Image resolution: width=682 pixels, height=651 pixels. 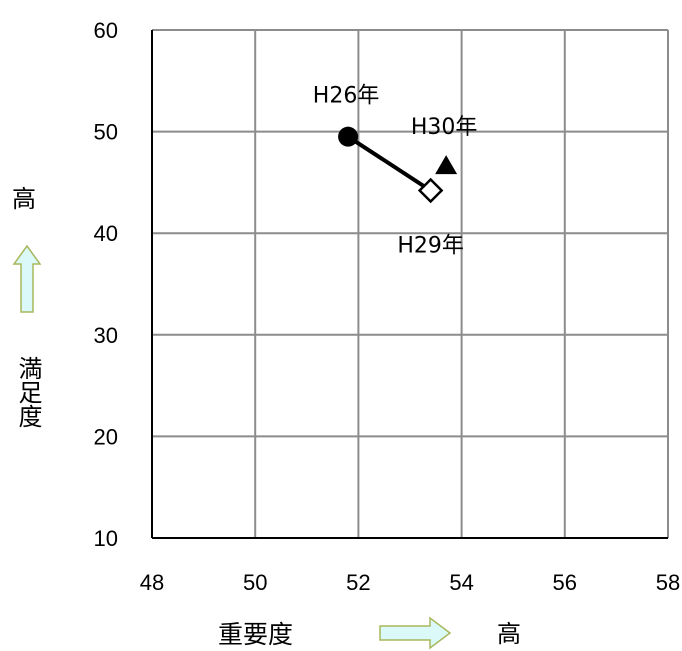 I want to click on y-axis-high-label: 高, so click(x=24, y=199).